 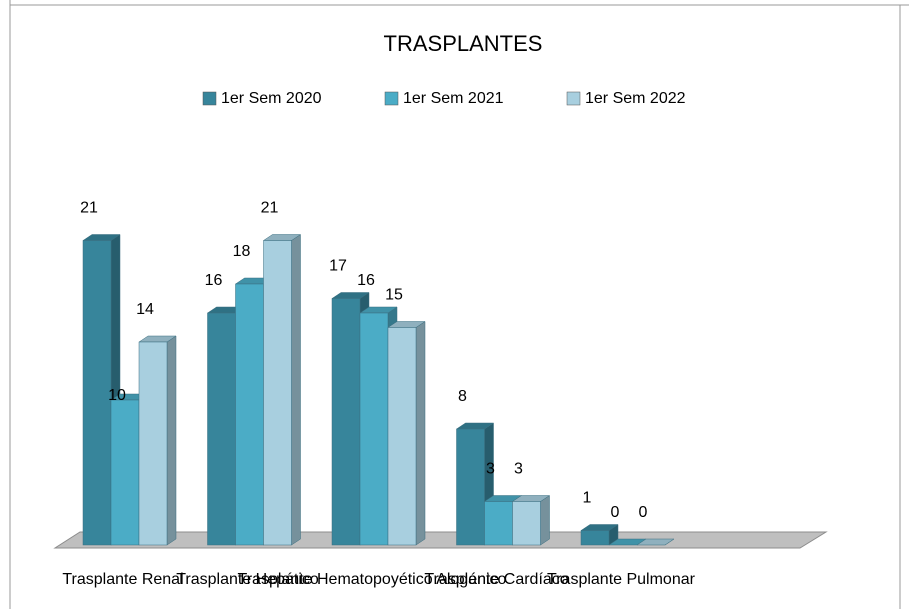 What do you see at coordinates (372, 579) in the screenshot?
I see `x-tick-label: Trasplante Hematopoyético Alogénico` at bounding box center [372, 579].